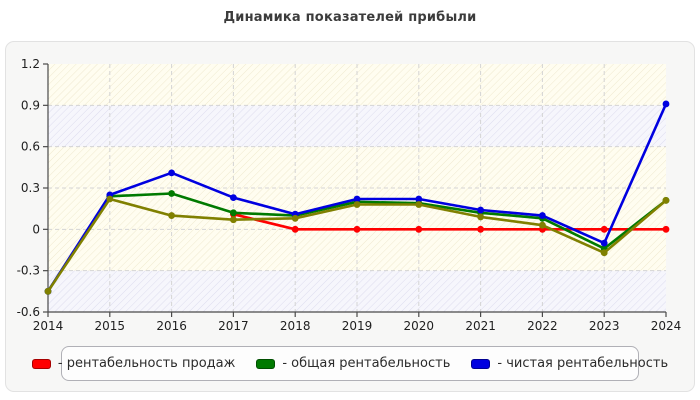 The width and height of the screenshot is (700, 400). What do you see at coordinates (480, 326) in the screenshot?
I see `x-tick-label: 2021` at bounding box center [480, 326].